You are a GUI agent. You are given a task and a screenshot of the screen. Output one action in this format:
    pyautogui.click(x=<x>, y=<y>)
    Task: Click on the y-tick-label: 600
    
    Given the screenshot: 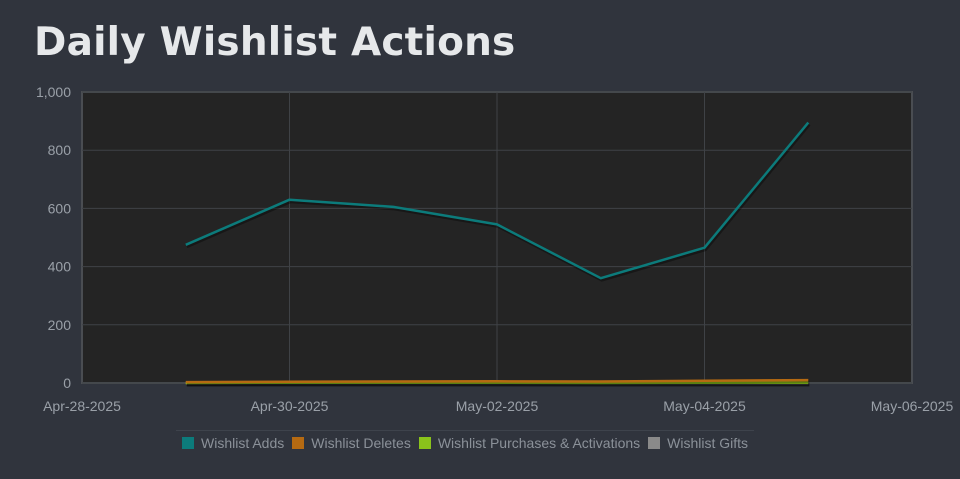 What is the action you would take?
    pyautogui.click(x=60, y=208)
    